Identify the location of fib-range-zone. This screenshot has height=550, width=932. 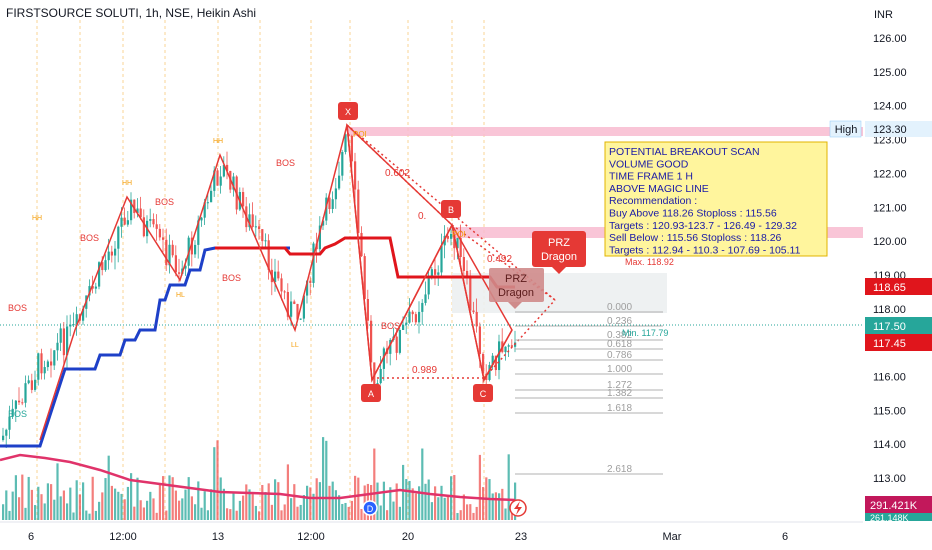
(559, 293).